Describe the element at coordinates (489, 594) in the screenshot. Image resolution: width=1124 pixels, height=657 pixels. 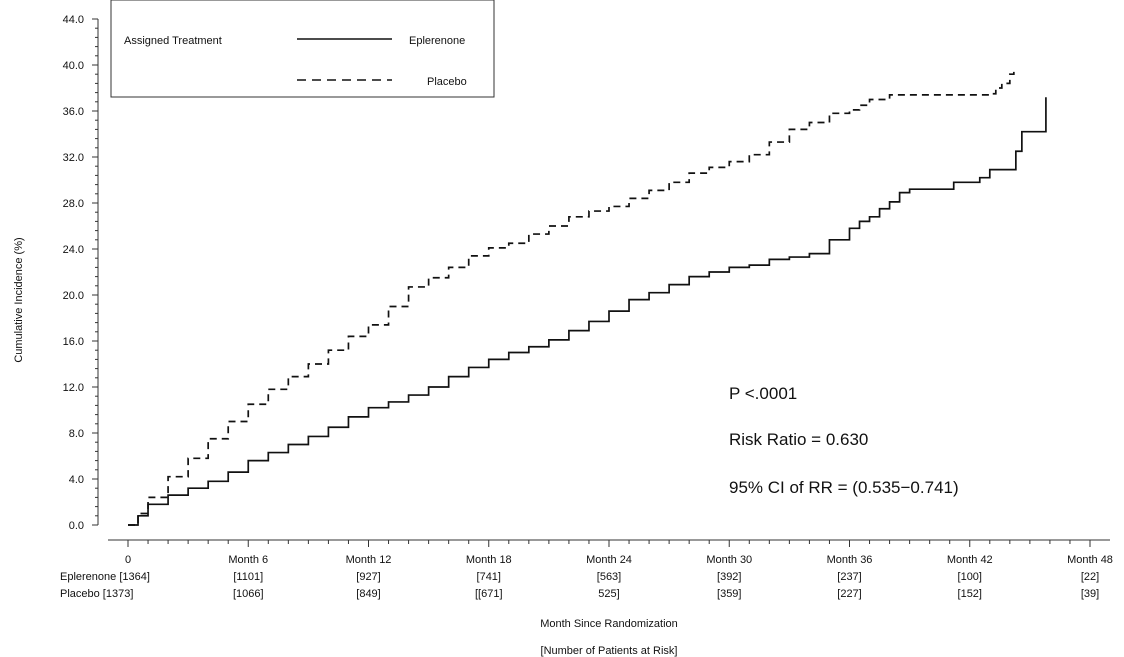
I see `at-risk-count-placebo: [[671]` at that location.